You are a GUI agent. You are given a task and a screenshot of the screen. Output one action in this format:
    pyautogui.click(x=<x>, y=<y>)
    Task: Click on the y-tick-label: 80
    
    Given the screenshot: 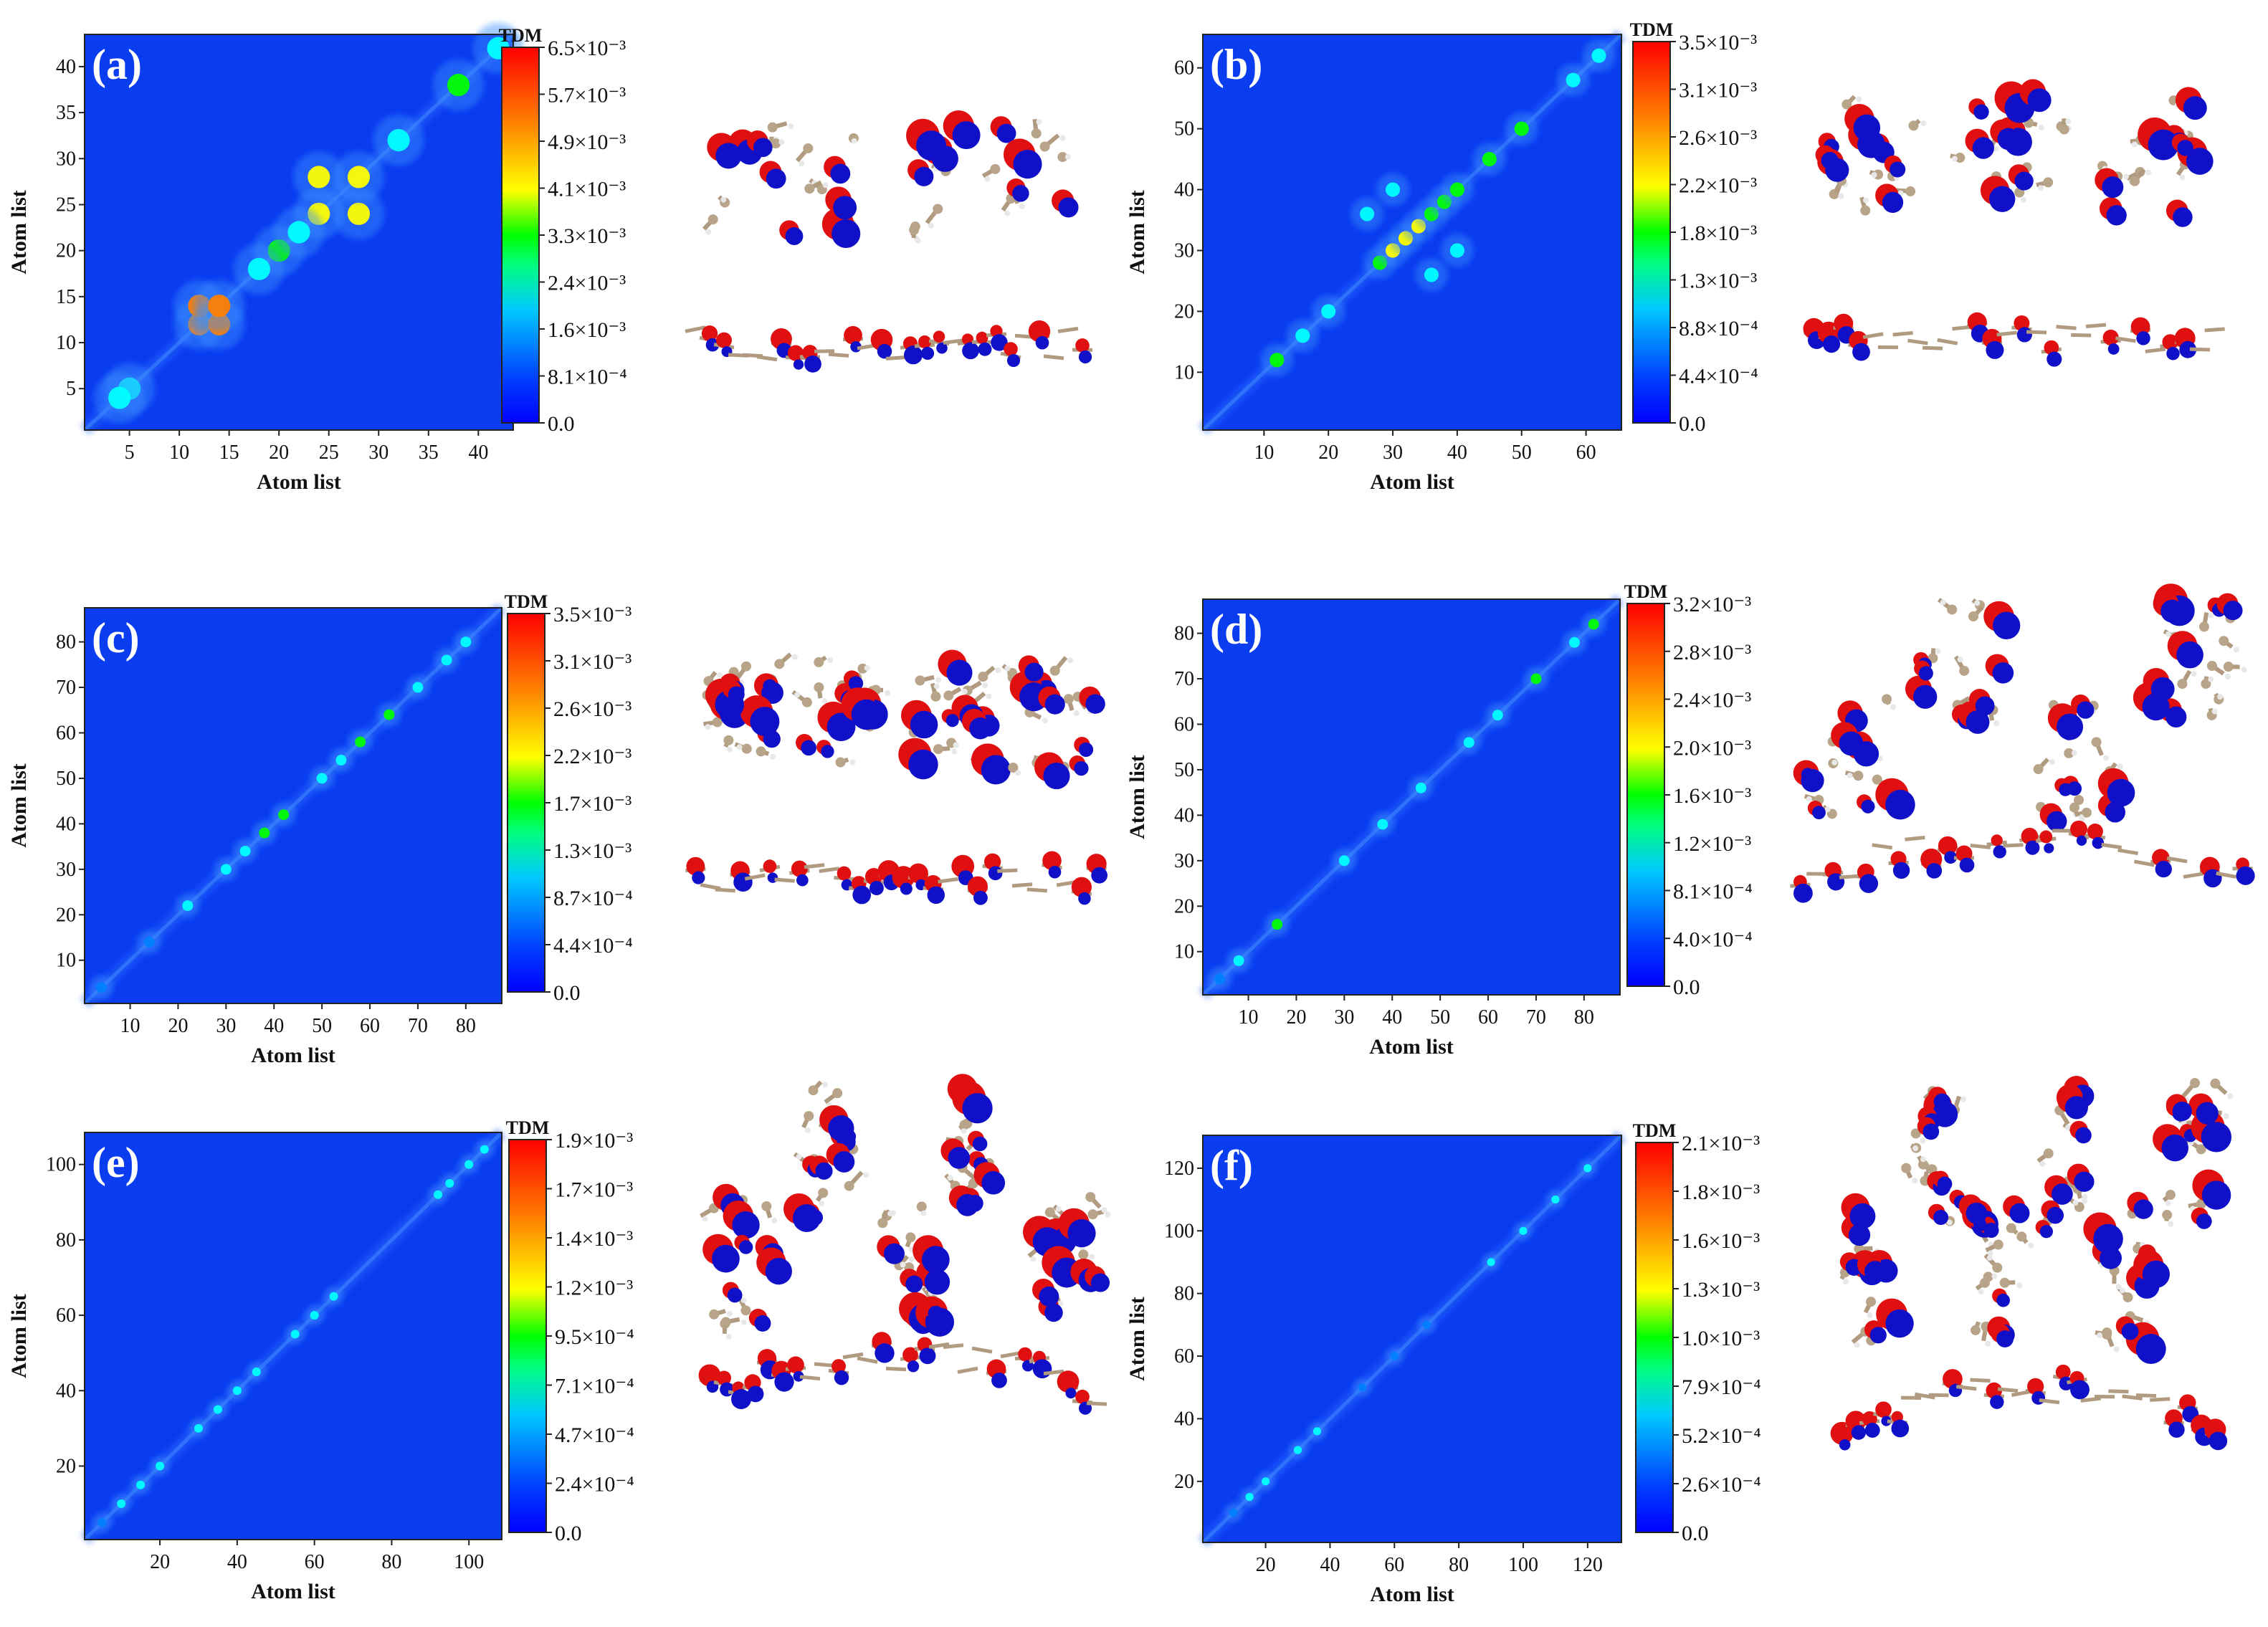 What is the action you would take?
    pyautogui.click(x=1184, y=634)
    